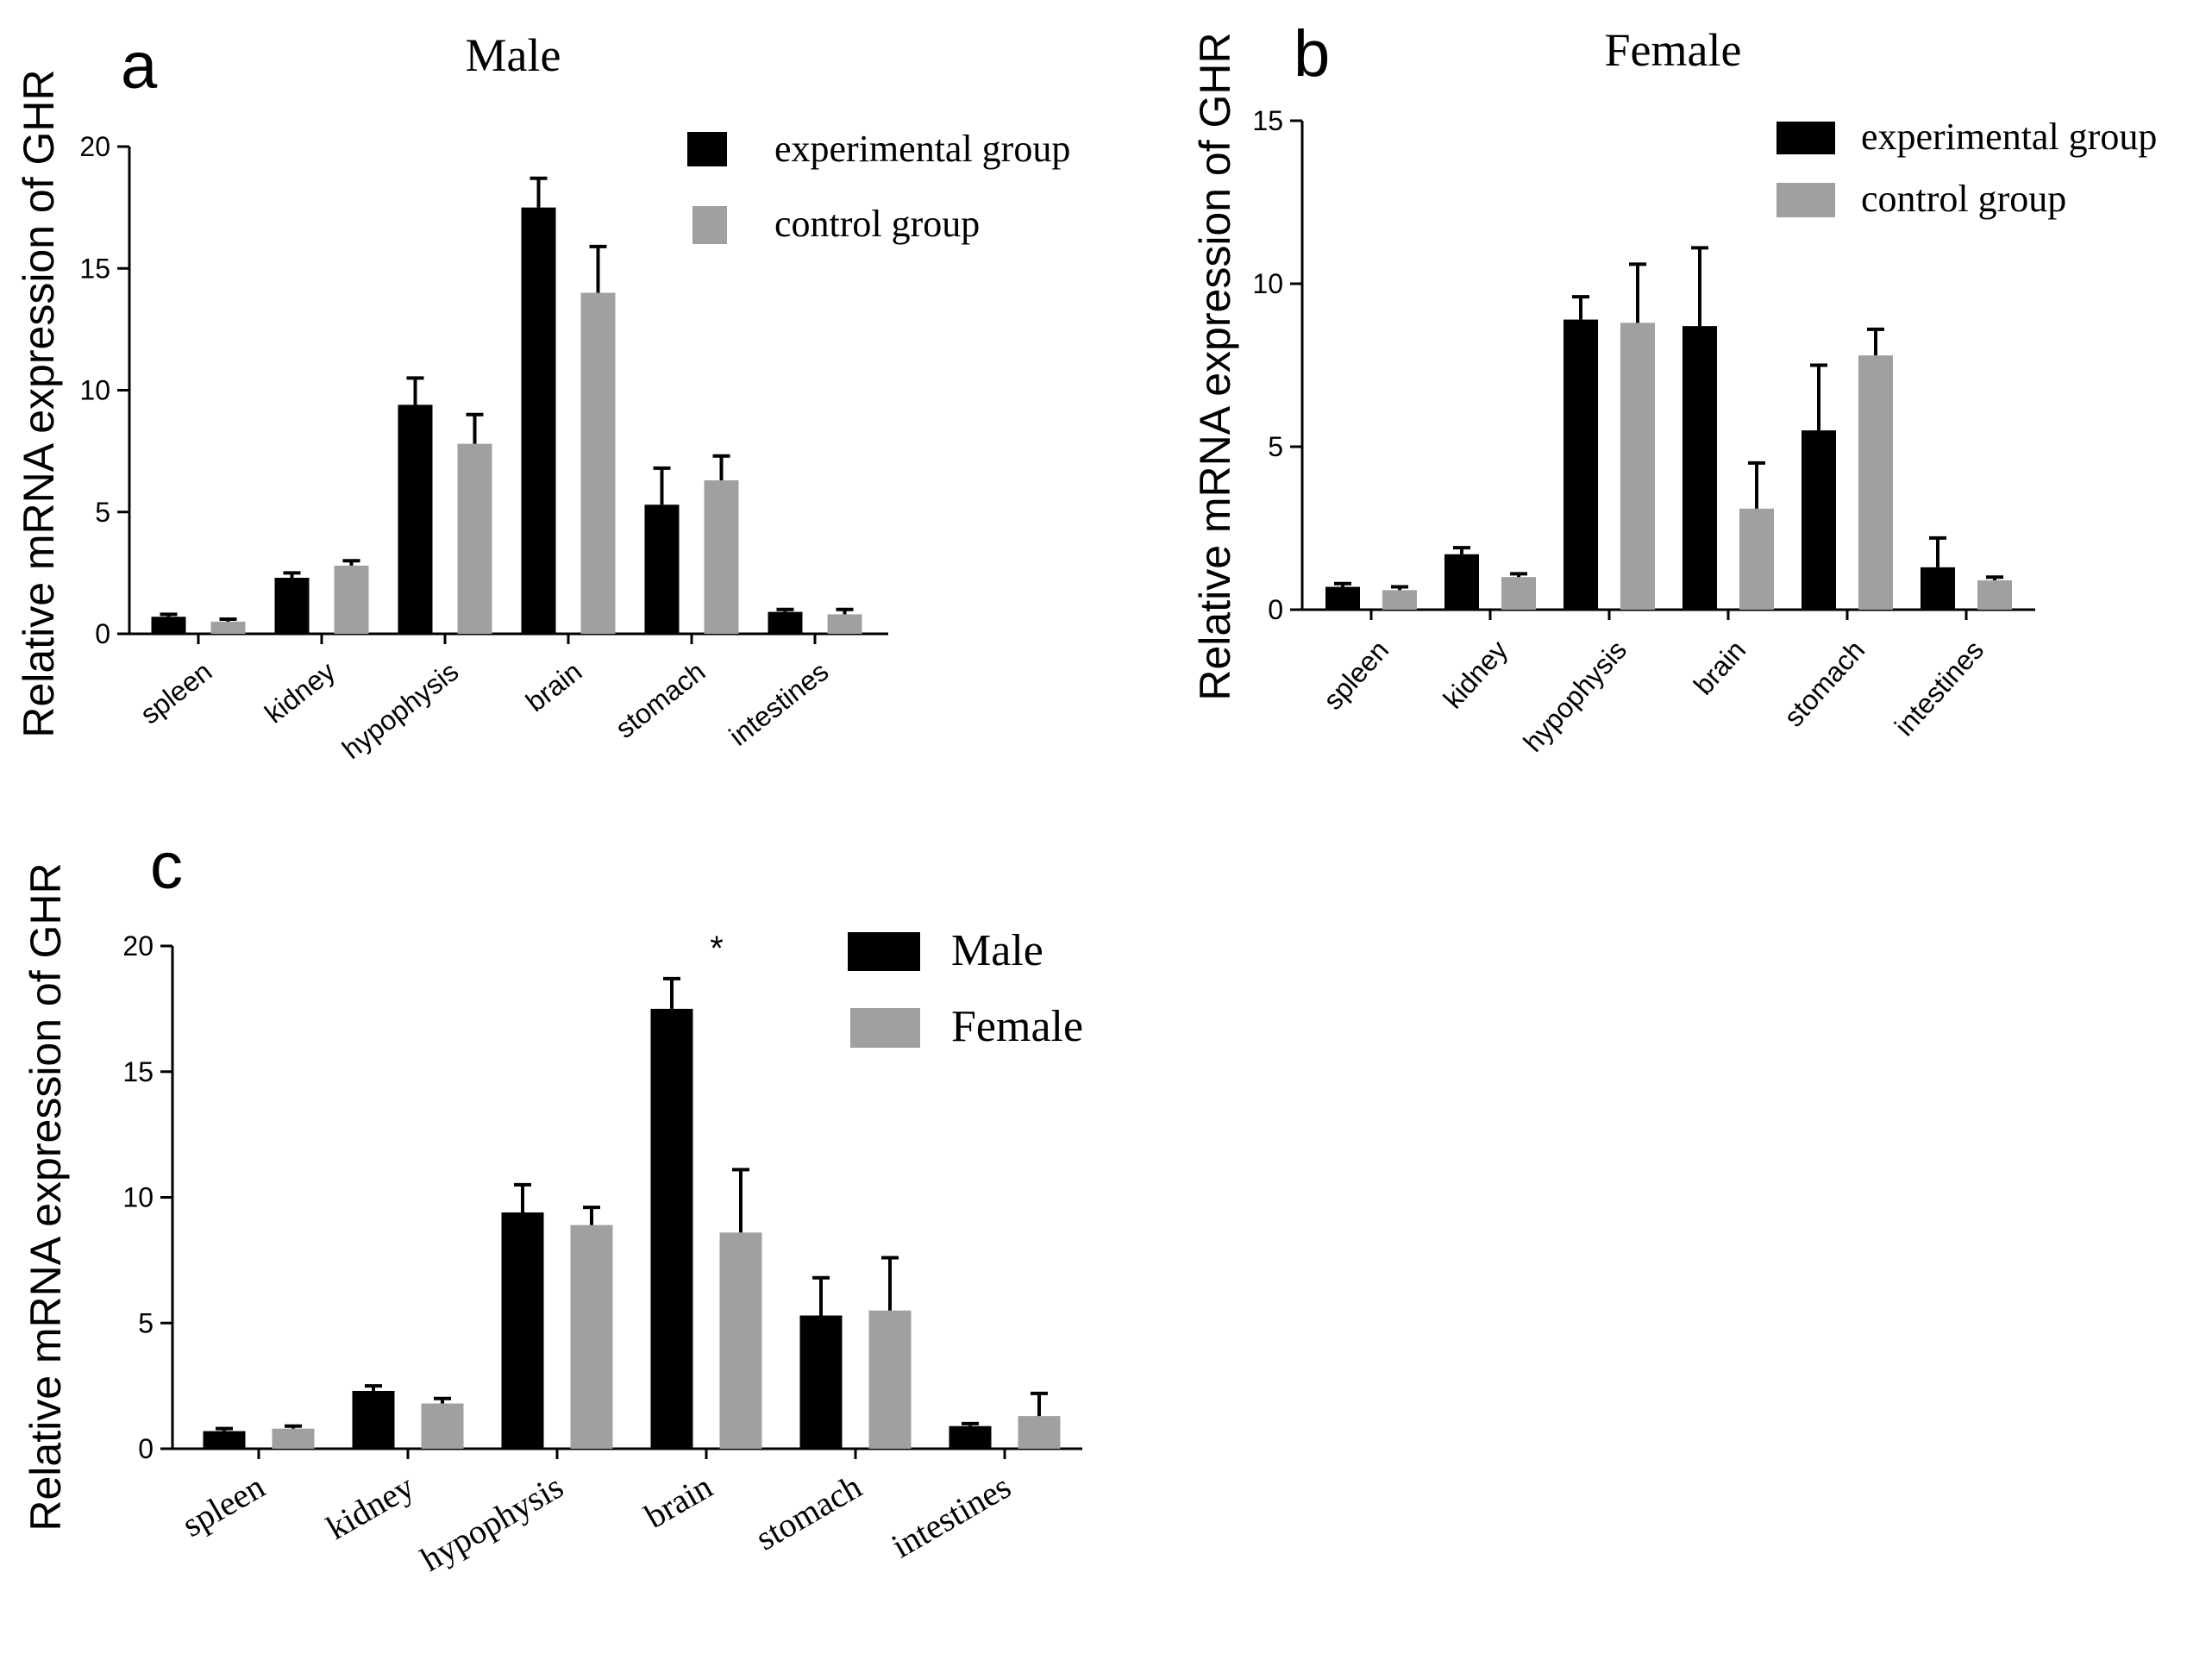 The image size is (2212, 1660). Describe the element at coordinates (1039, 1432) in the screenshot. I see `bar-female-intestines` at that location.